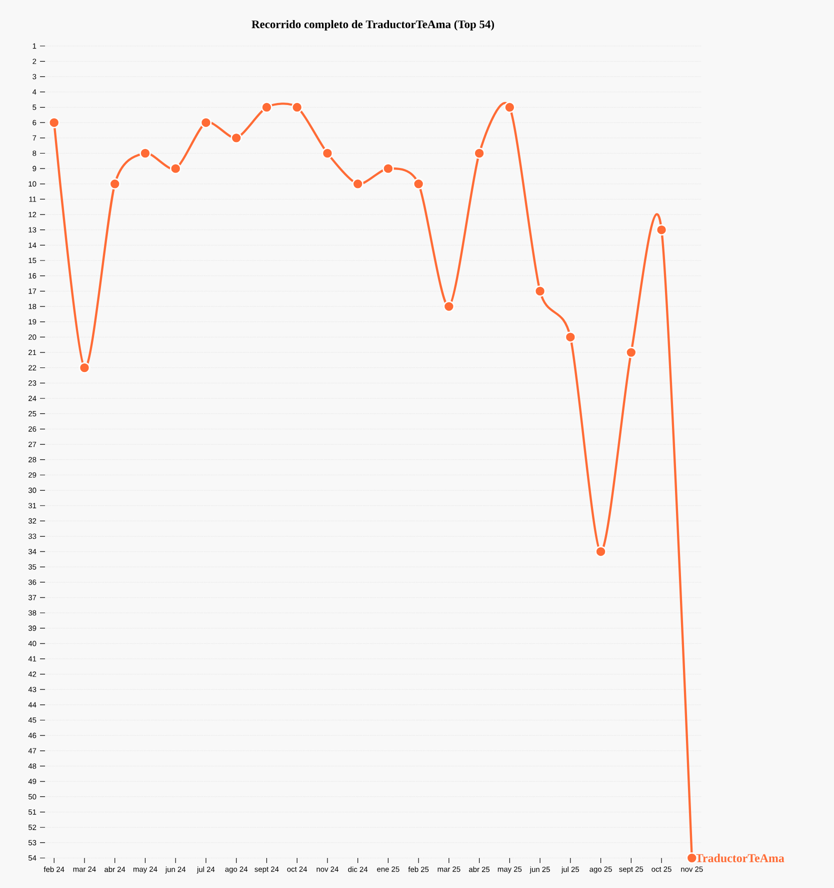  Describe the element at coordinates (373, 25) in the screenshot. I see `chart-title: Recorrido completo de TraductorTeAma (Top 54)` at that location.